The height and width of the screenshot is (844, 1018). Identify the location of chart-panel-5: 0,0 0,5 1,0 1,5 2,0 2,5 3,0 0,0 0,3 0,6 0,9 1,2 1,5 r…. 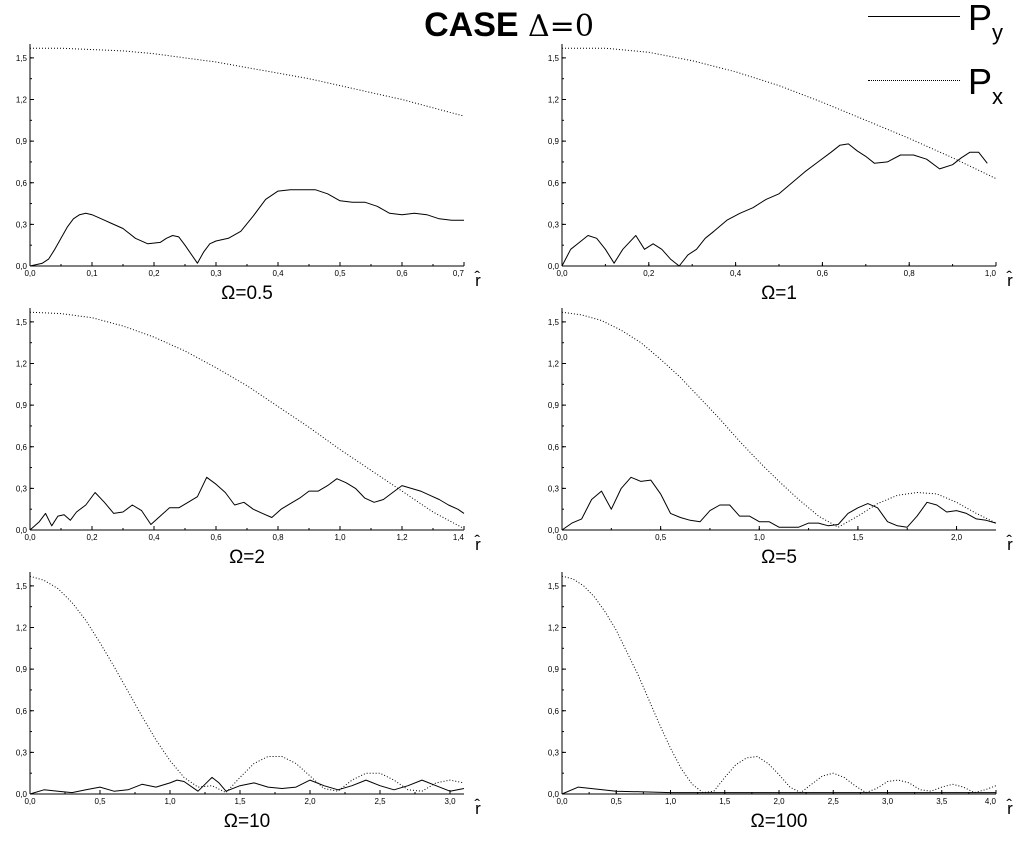
(248, 702).